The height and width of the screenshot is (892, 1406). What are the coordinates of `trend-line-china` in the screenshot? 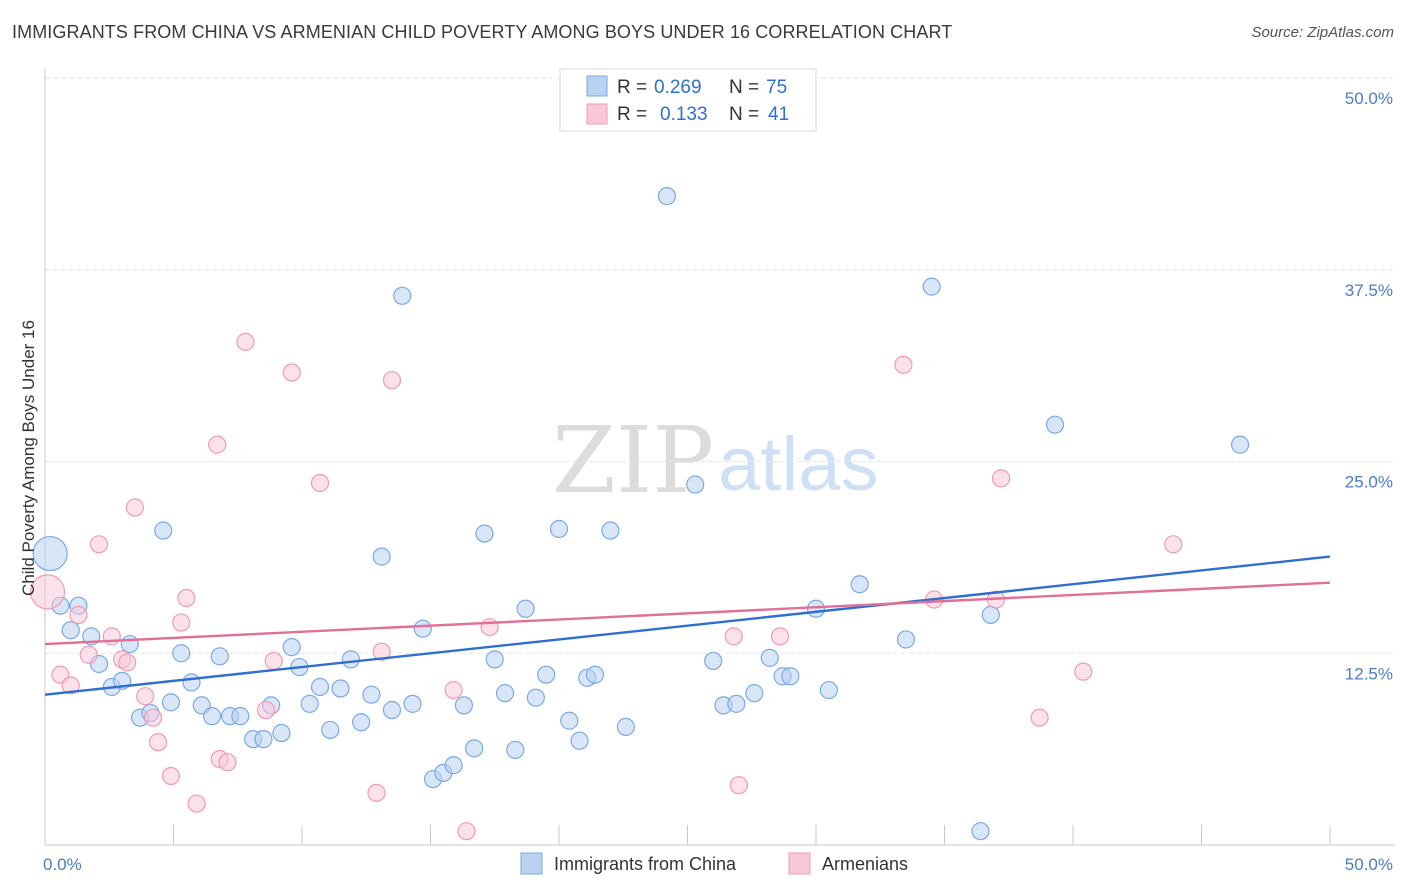 It's located at (687, 625).